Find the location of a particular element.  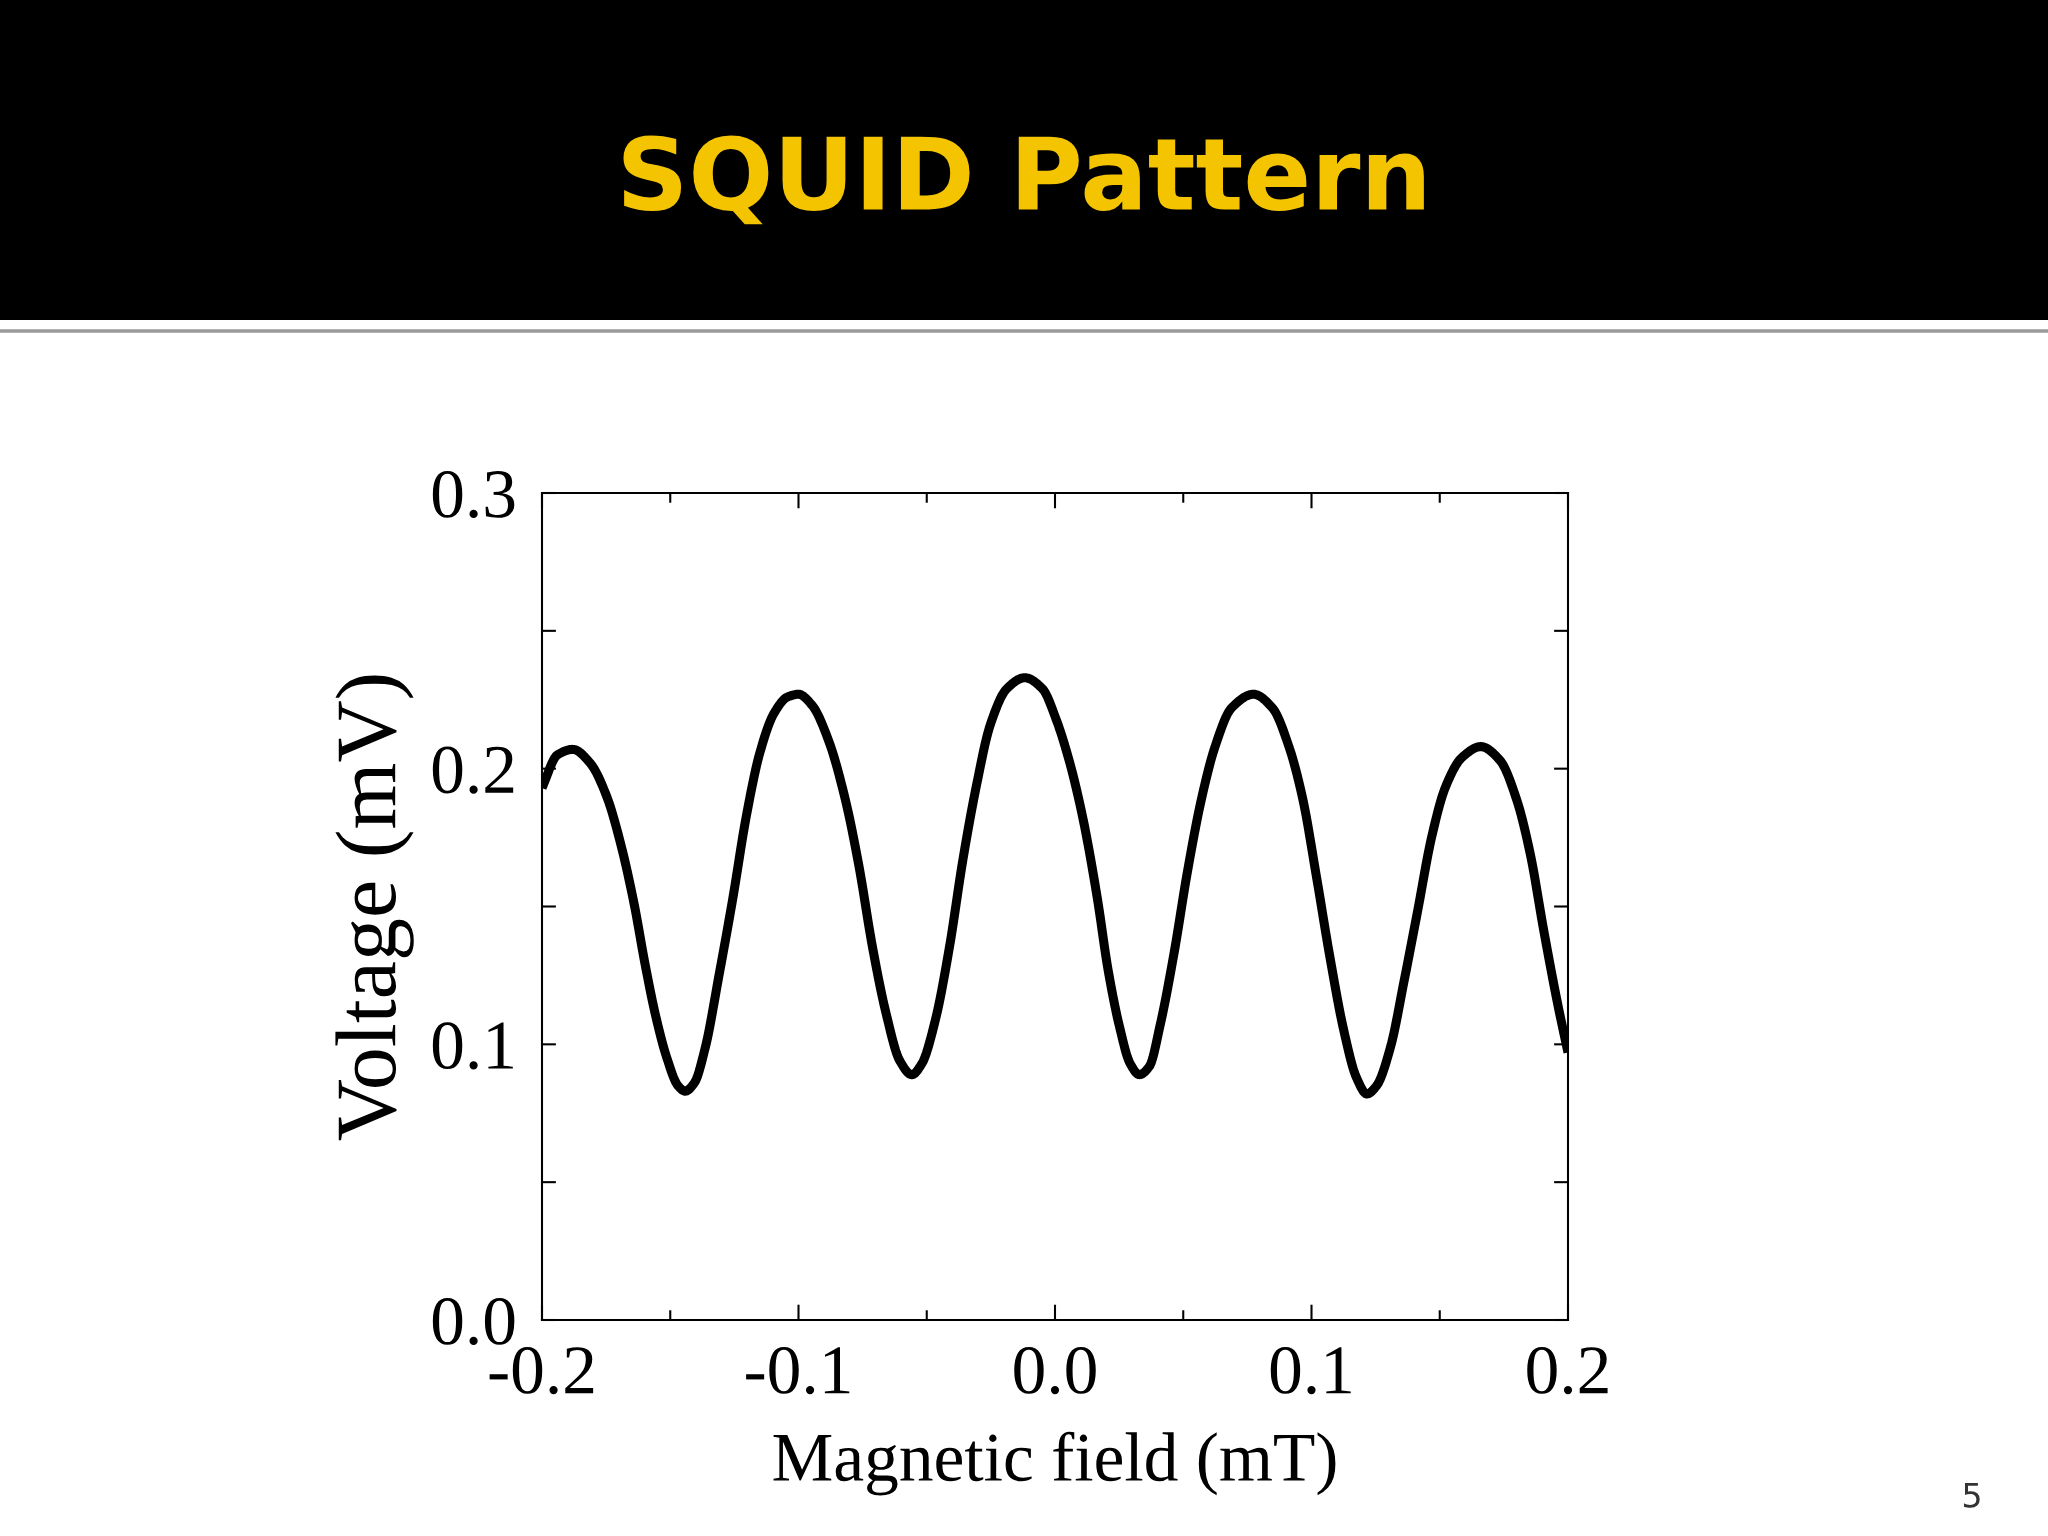

y-axis-title: Voltage (mV) is located at coordinates (374, 908).